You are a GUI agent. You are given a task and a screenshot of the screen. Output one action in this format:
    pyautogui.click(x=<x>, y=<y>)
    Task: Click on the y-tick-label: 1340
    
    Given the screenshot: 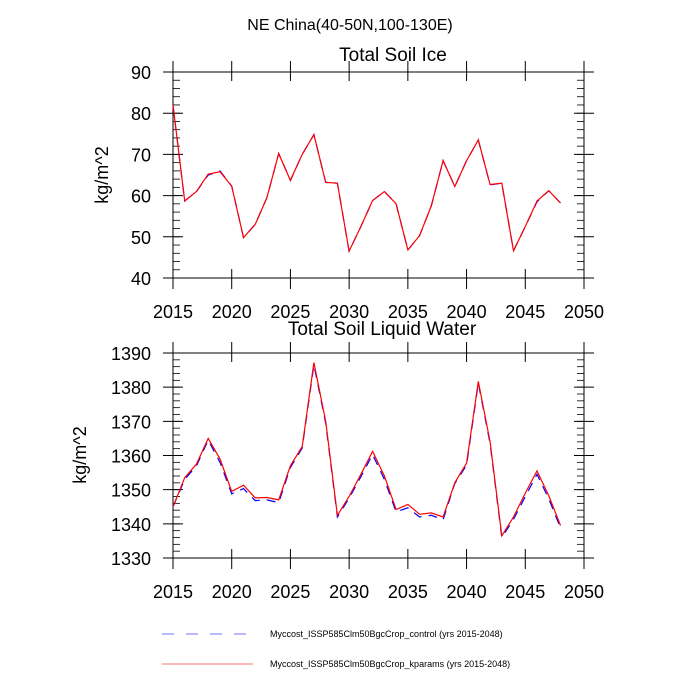 What is the action you would take?
    pyautogui.click(x=131, y=525)
    